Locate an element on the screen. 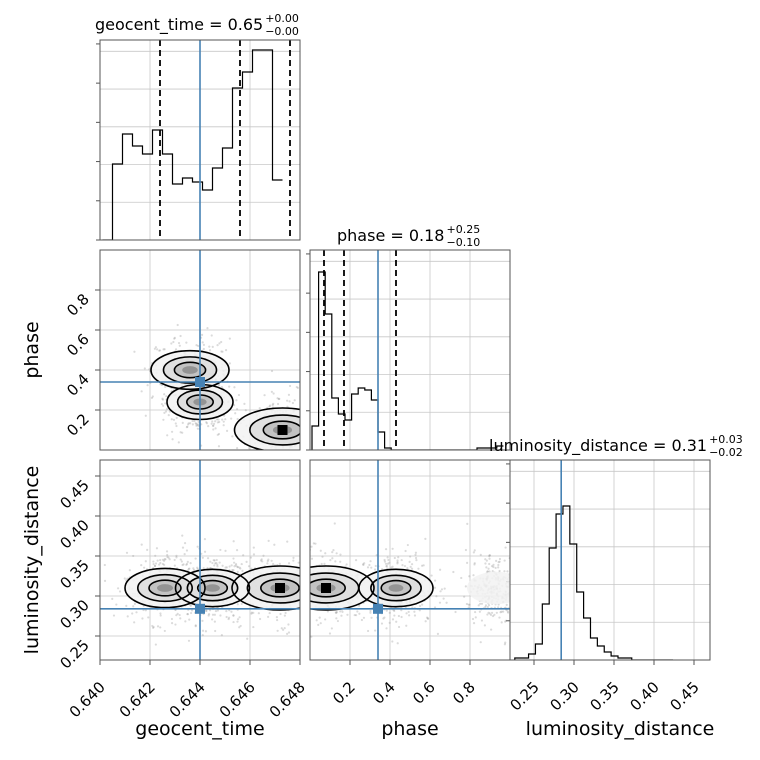 The width and height of the screenshot is (760, 760). density-level is located at coordinates (488, 588).